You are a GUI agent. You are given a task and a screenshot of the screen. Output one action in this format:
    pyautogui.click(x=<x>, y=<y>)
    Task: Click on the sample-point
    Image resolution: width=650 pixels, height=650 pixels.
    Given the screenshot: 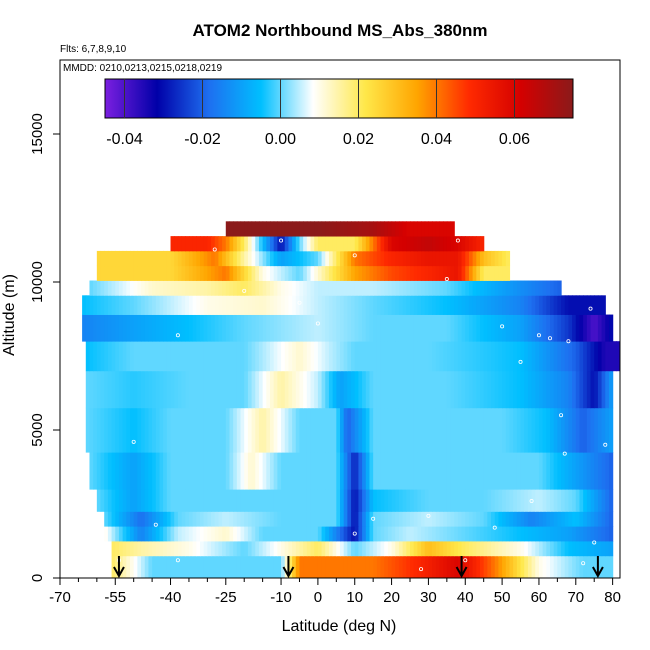 What is the action you would take?
    pyautogui.click(x=494, y=527)
    